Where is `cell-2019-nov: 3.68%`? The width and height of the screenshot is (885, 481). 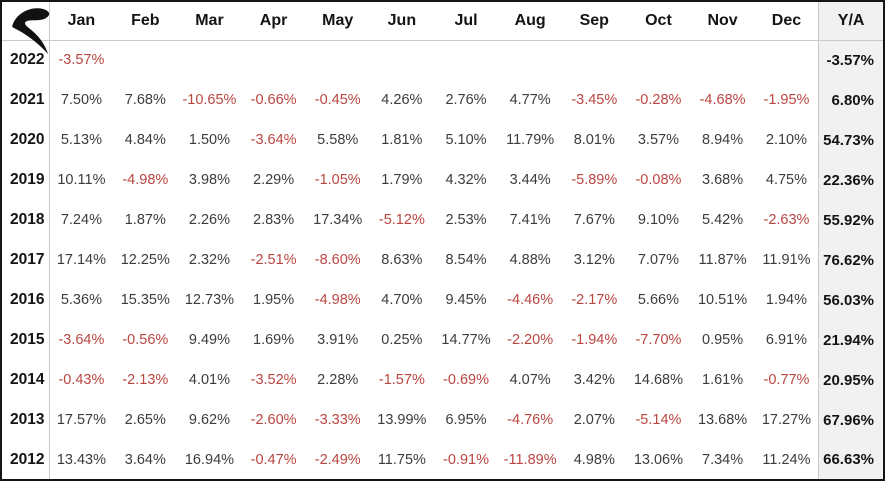 cell-2019-nov: 3.68% is located at coordinates (722, 180).